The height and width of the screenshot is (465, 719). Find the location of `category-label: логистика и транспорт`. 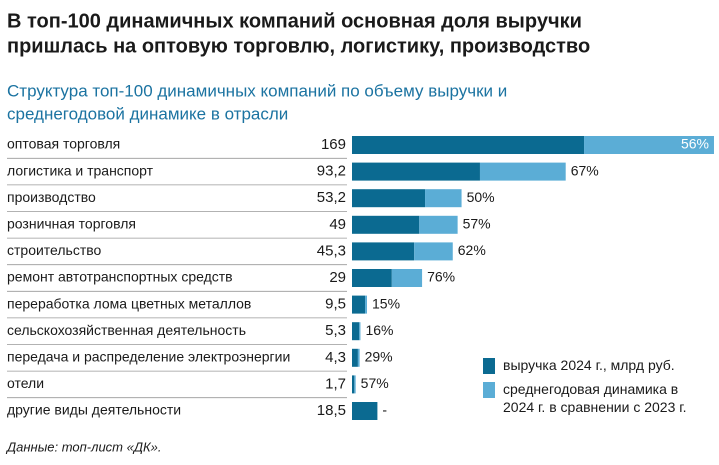

category-label: логистика и транспорт is located at coordinates (80, 170).